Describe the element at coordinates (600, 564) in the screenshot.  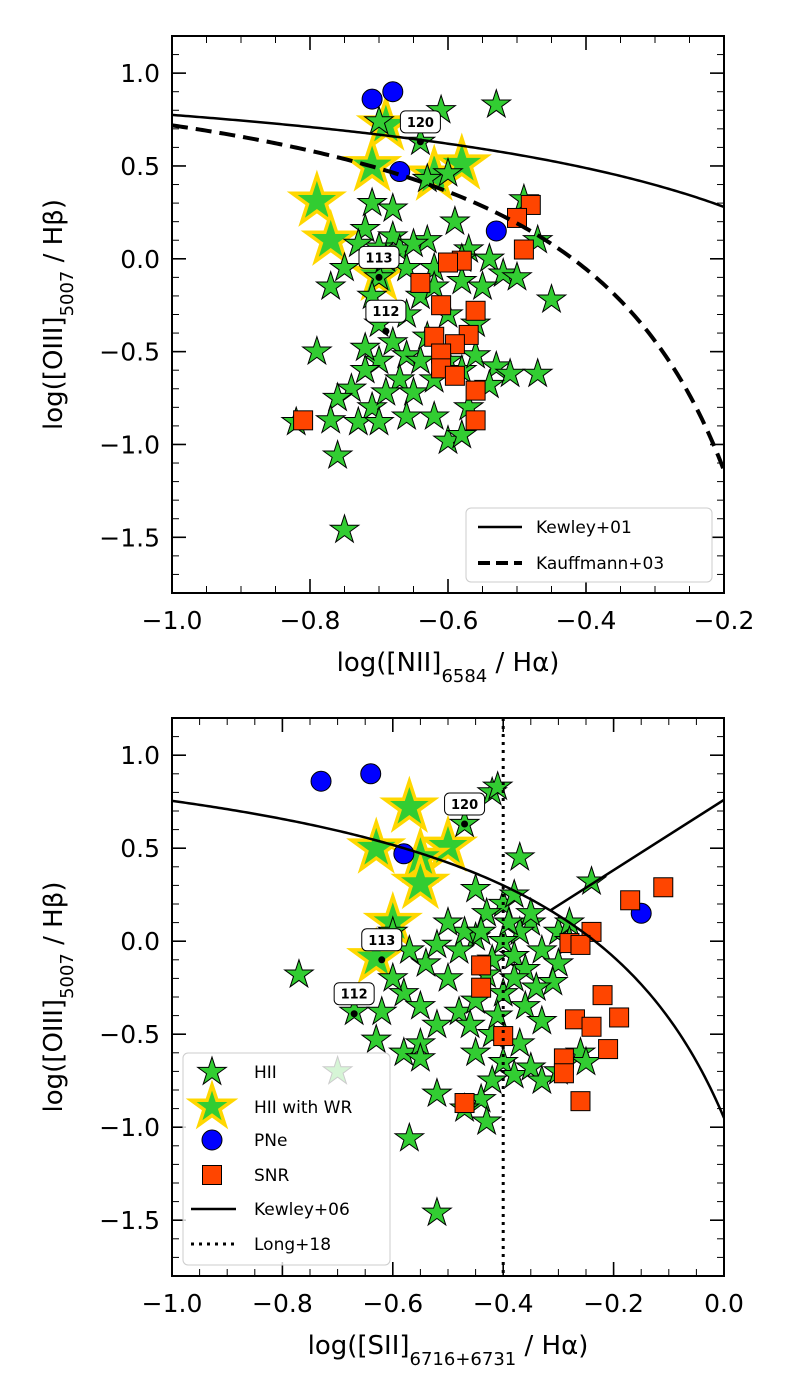
I see `legend-label-kauffmann03: Kauffmann+03` at that location.